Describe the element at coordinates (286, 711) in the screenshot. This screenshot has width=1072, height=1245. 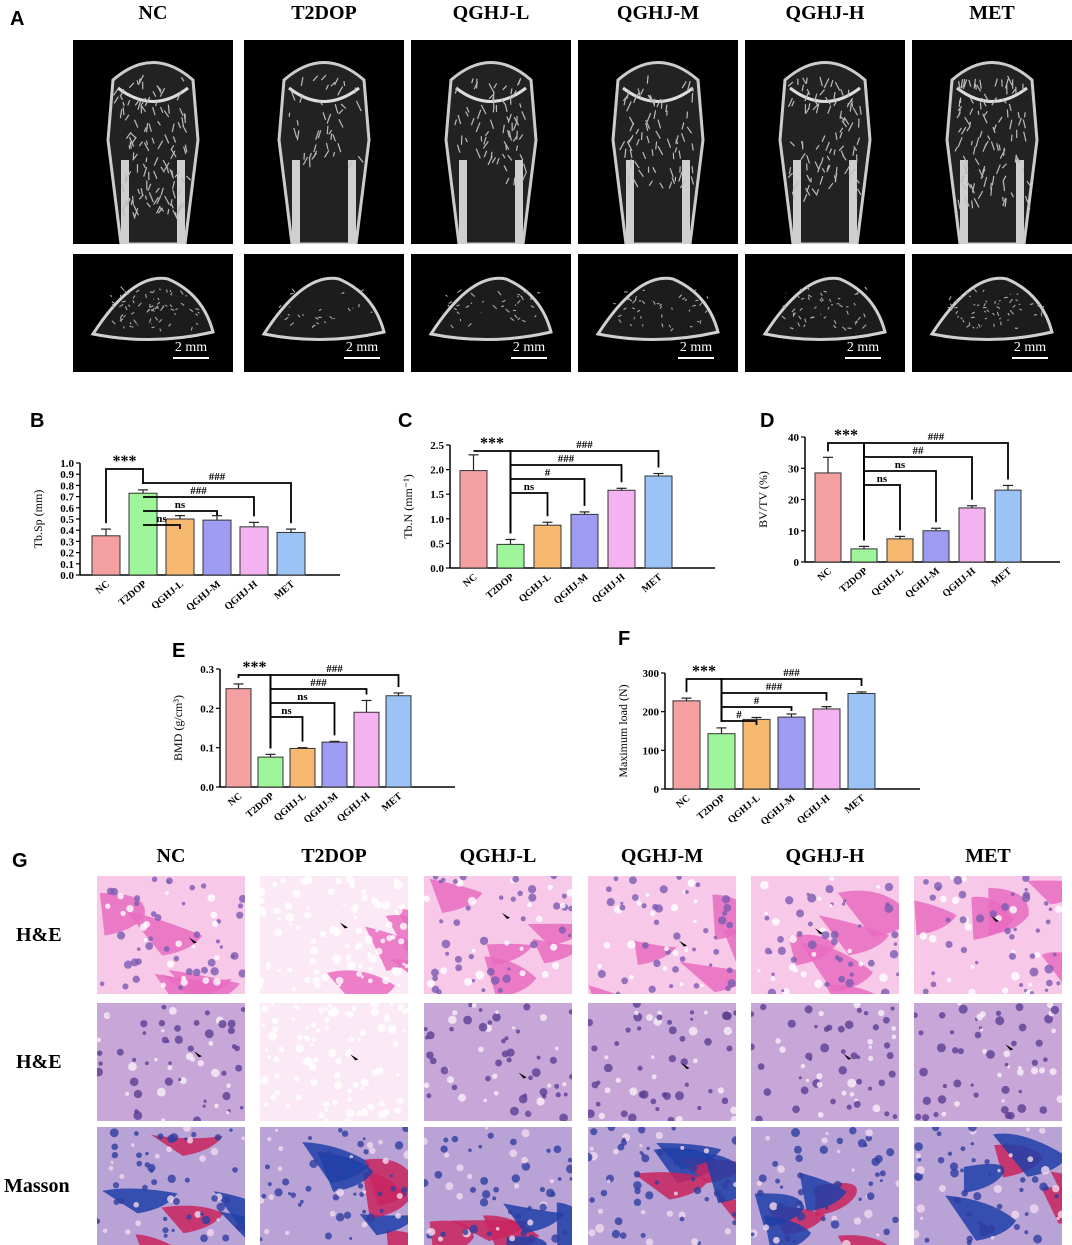
I see `significance-label: ns` at that location.